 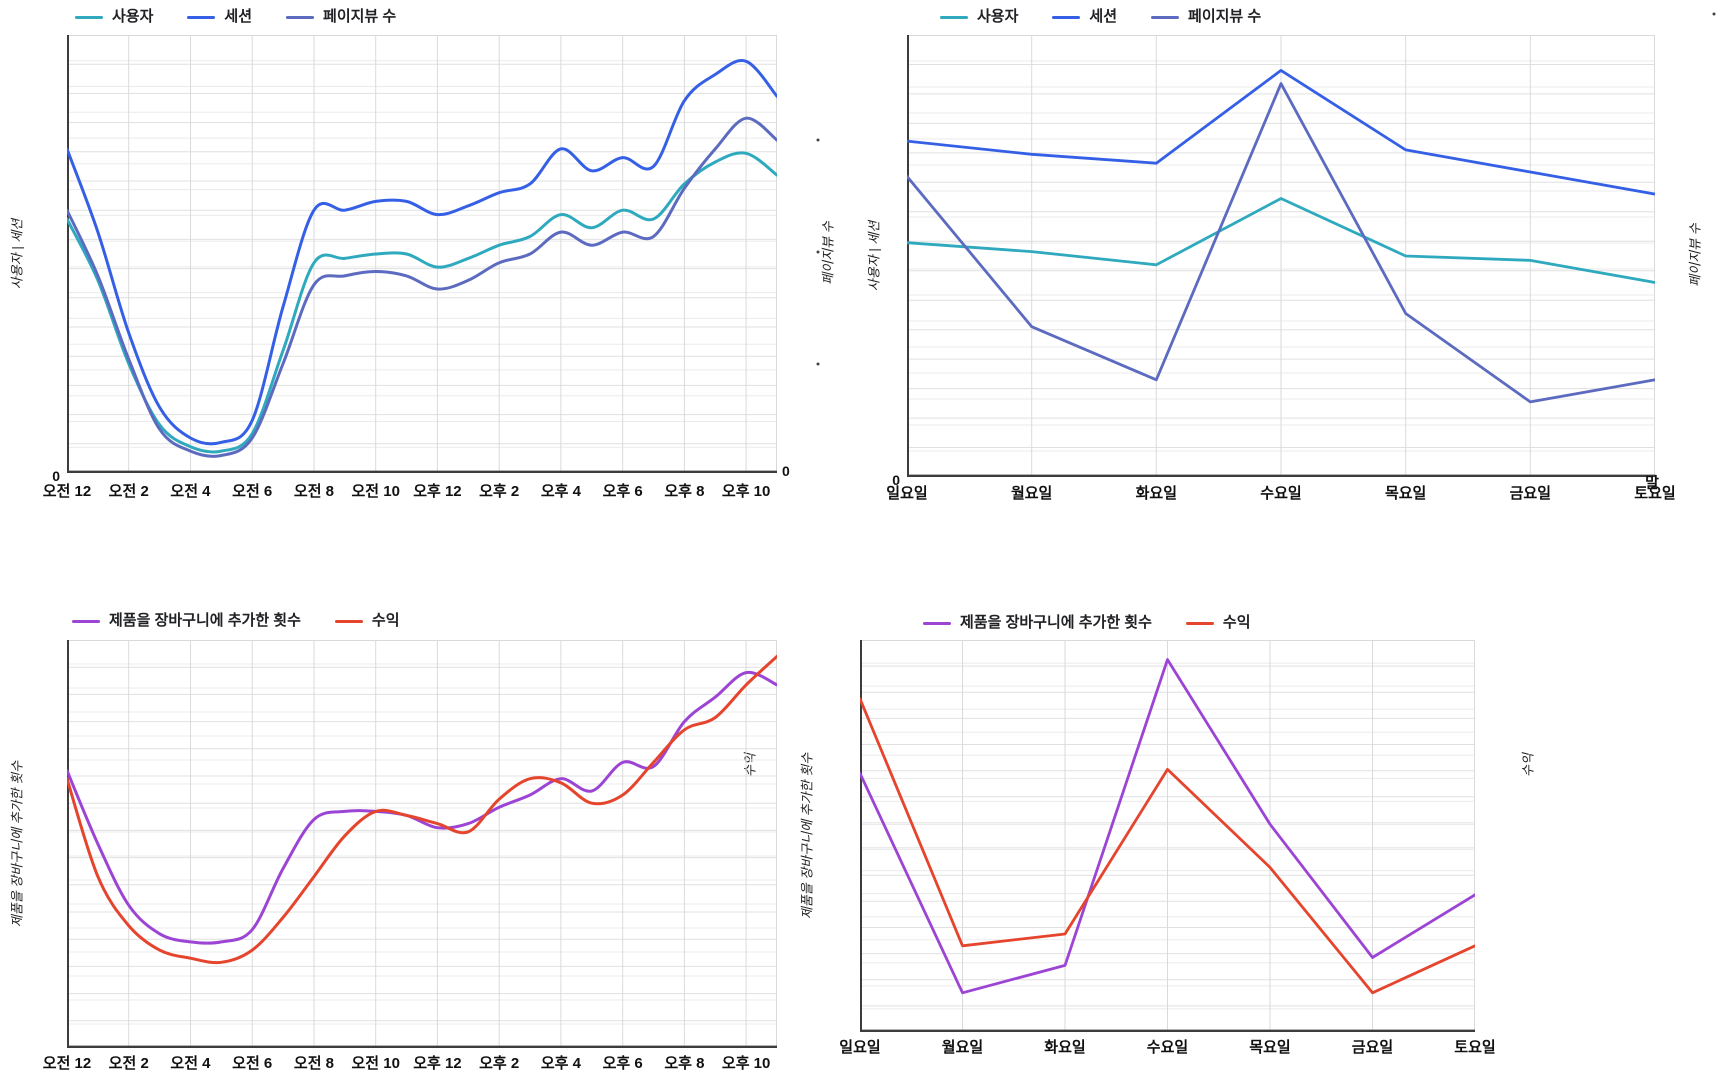 What do you see at coordinates (1652, 483) in the screenshot?
I see `stray-overlapping-label: 말` at bounding box center [1652, 483].